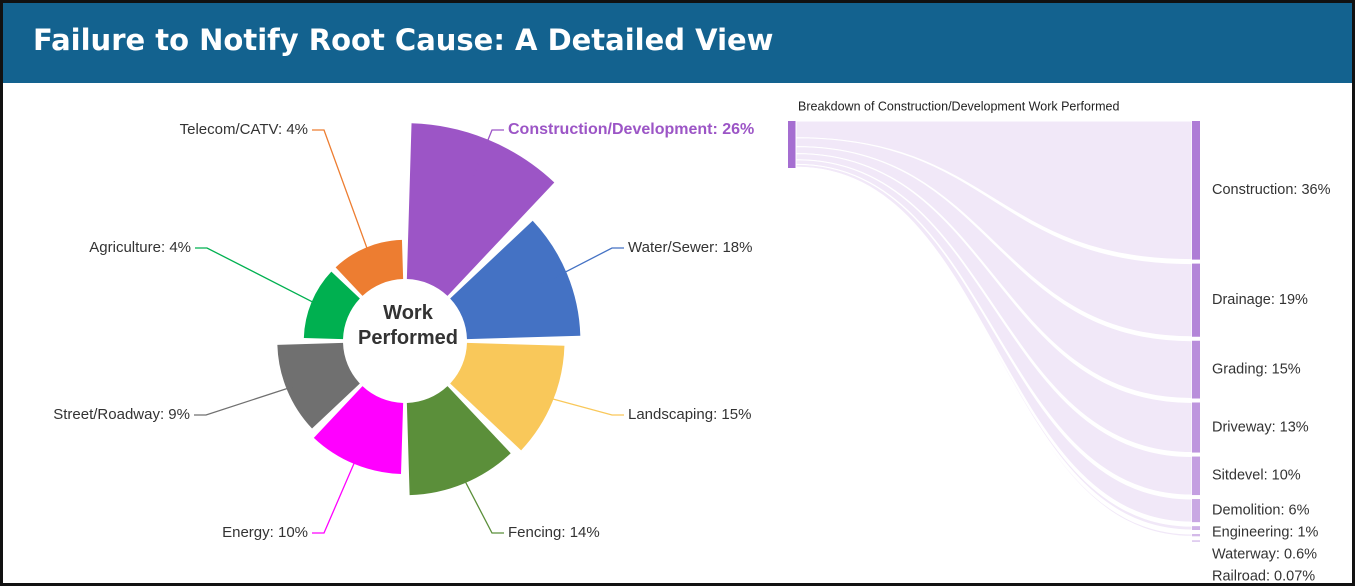  What do you see at coordinates (690, 247) in the screenshot?
I see `segment-label: Water/Sewer: 18%` at bounding box center [690, 247].